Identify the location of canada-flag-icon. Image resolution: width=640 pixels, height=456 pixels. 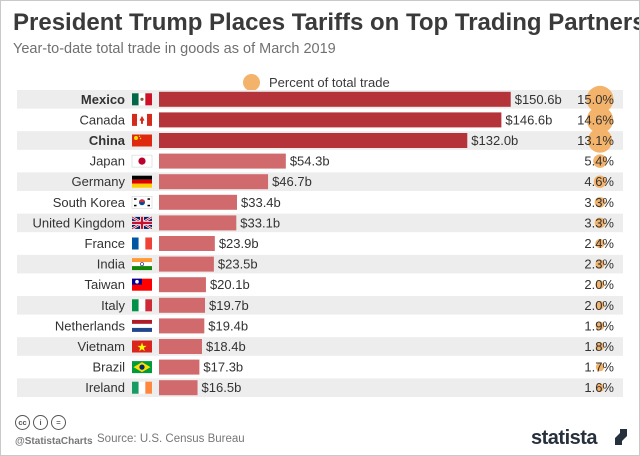
(142, 119).